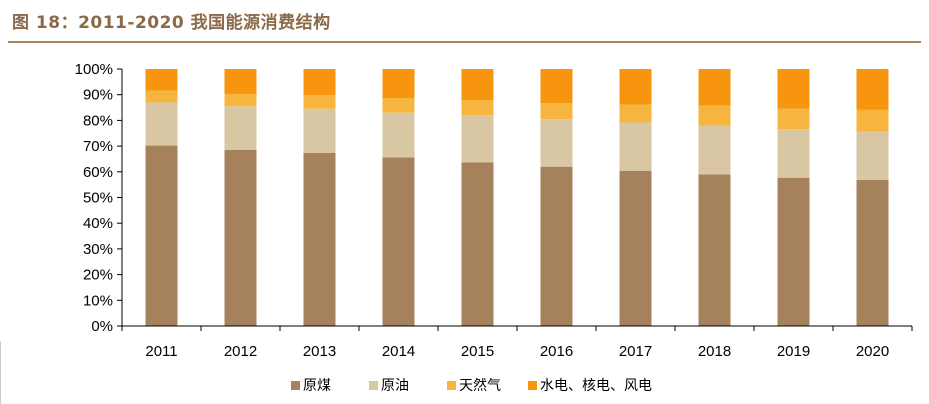 Image resolution: width=929 pixels, height=404 pixels. I want to click on legend-item-1: 原油, so click(389, 386).